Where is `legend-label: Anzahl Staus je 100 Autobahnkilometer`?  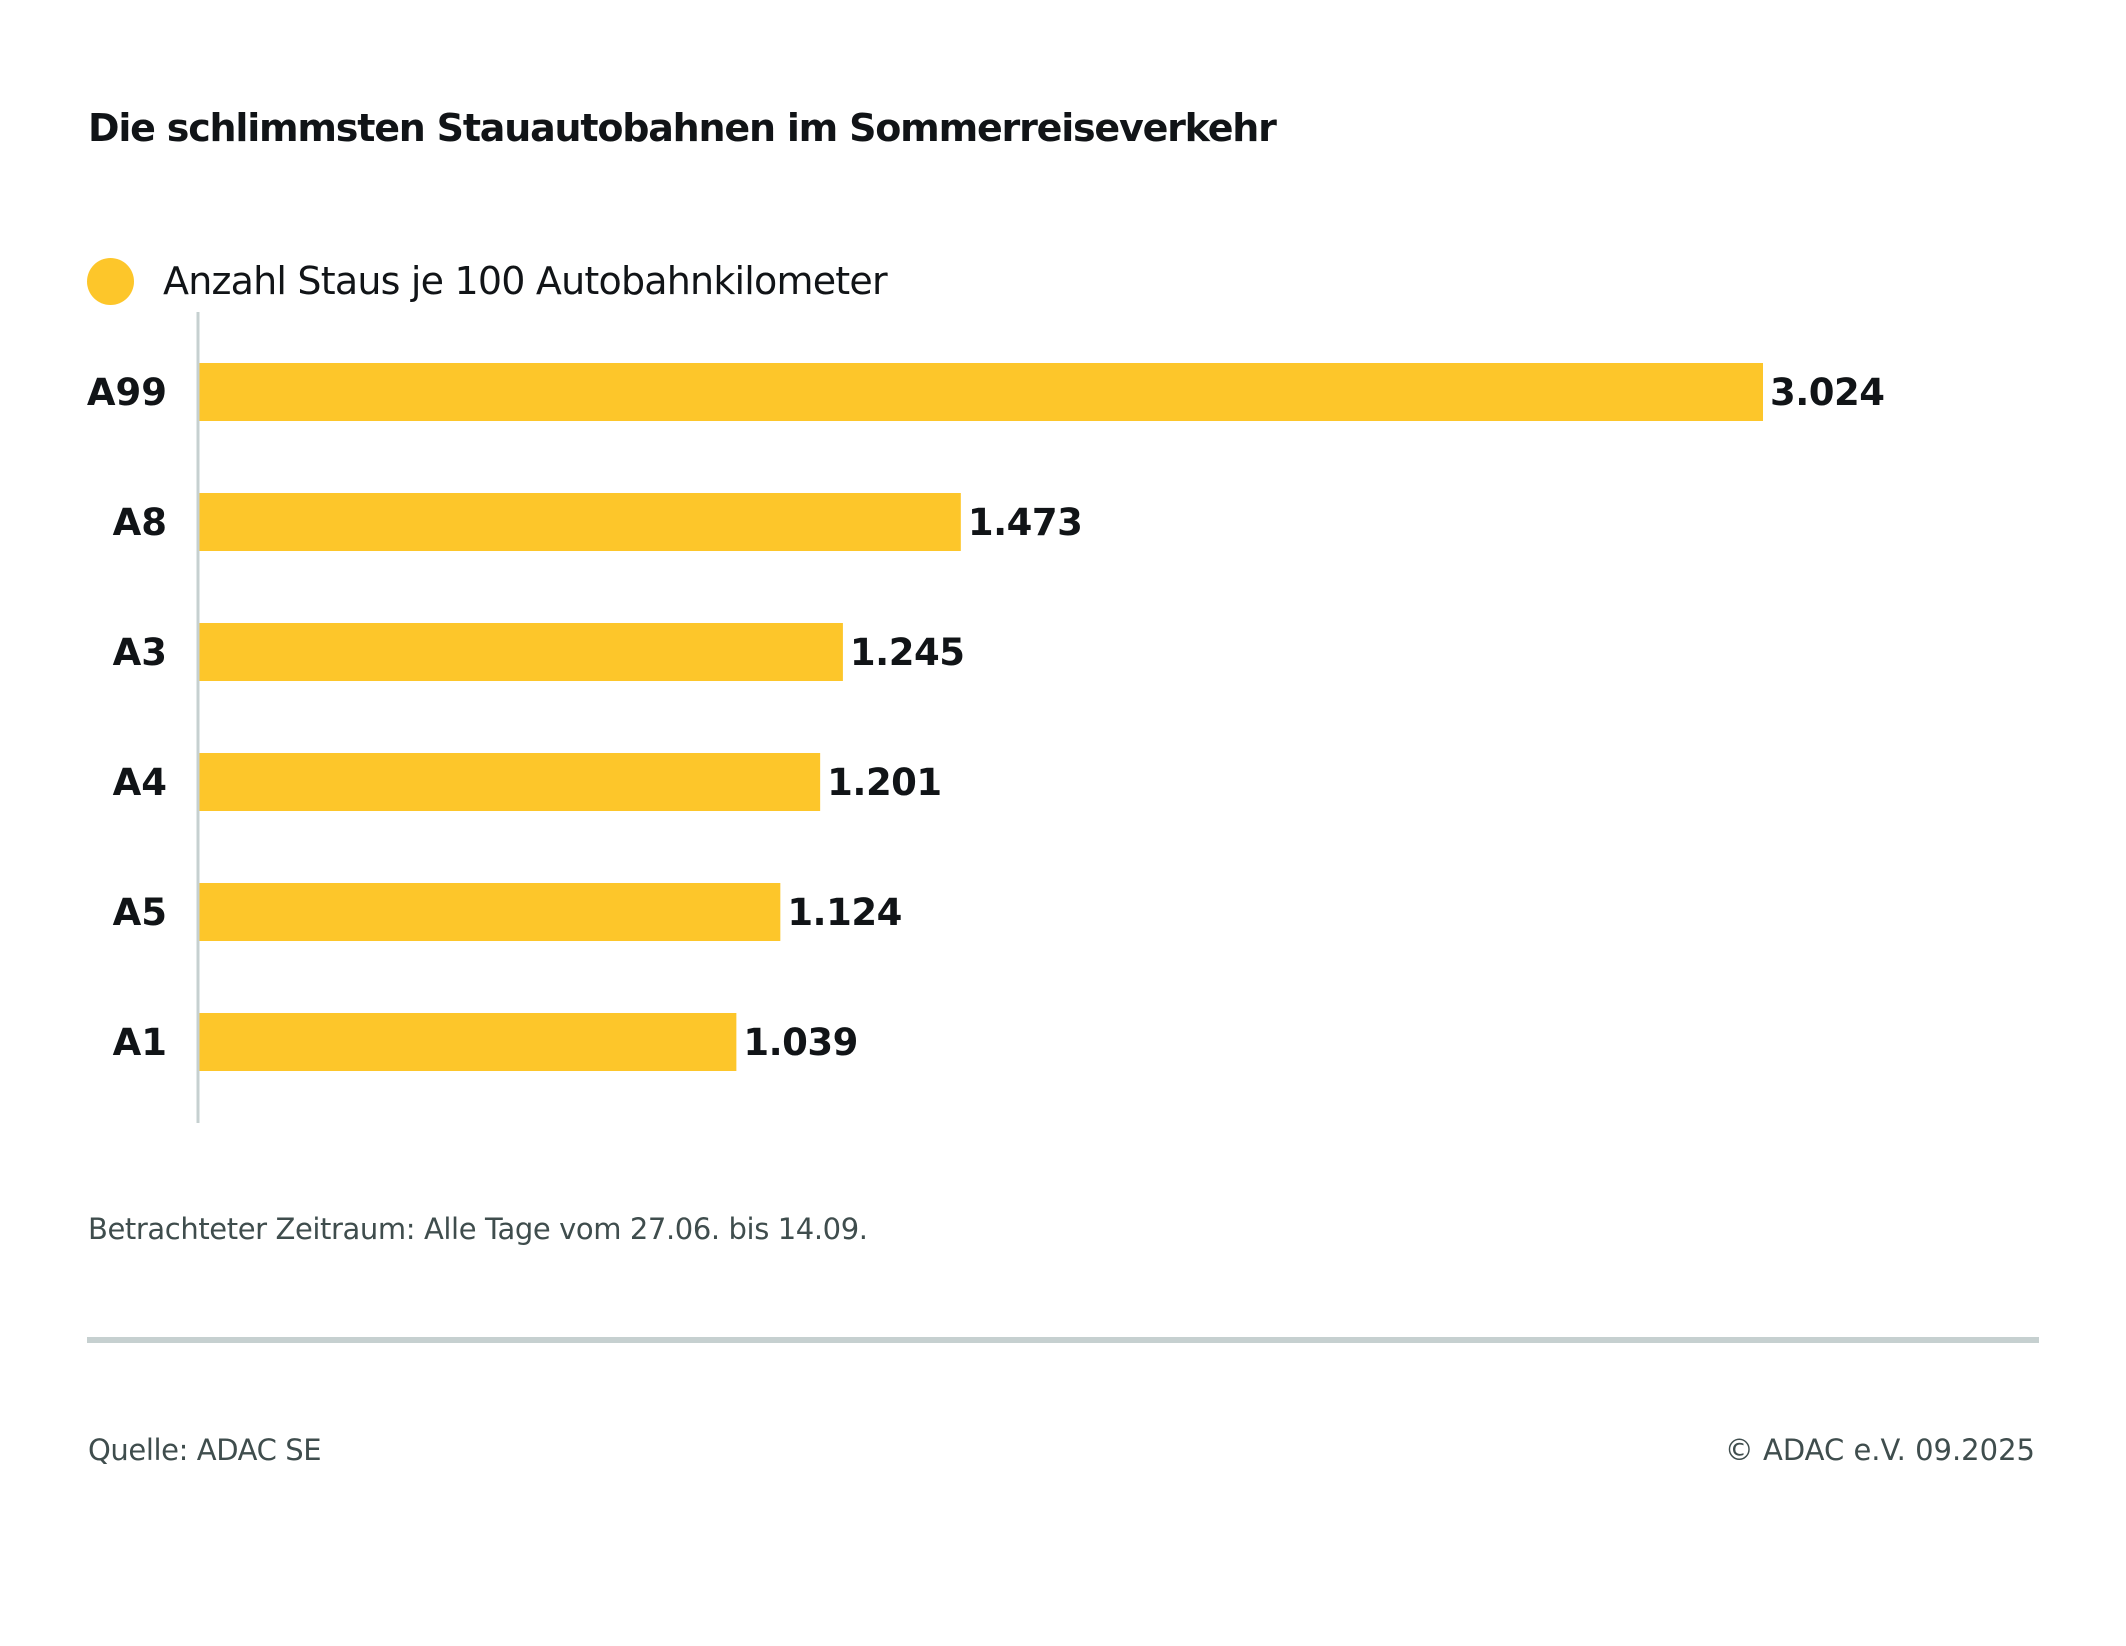 legend-label: Anzahl Staus je 100 Autobahnkilometer is located at coordinates (525, 281).